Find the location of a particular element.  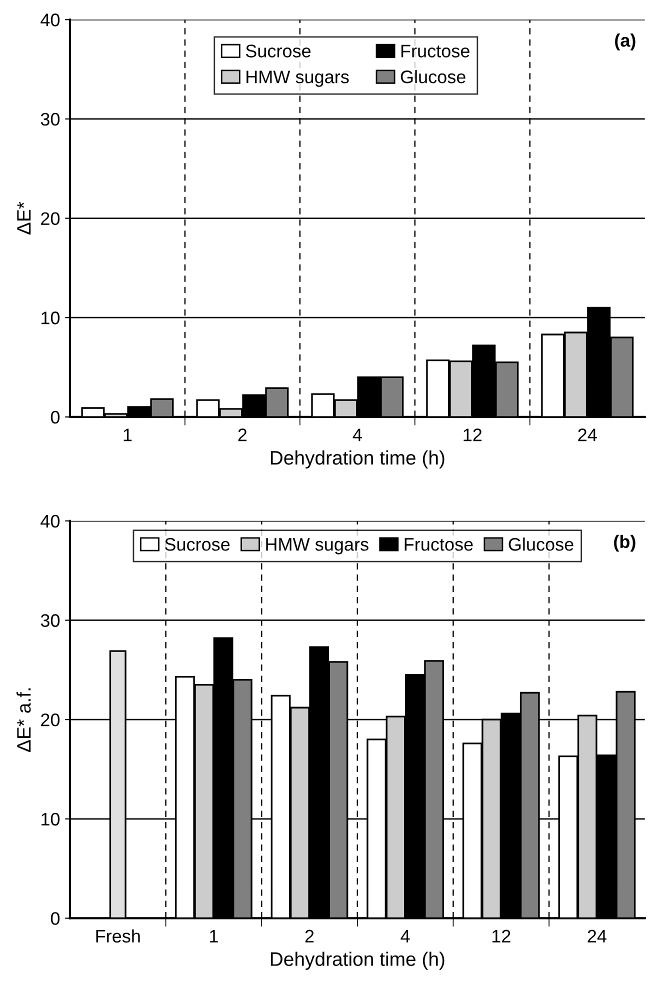

y-axis-title: ΔE* is located at coordinates (24, 218).